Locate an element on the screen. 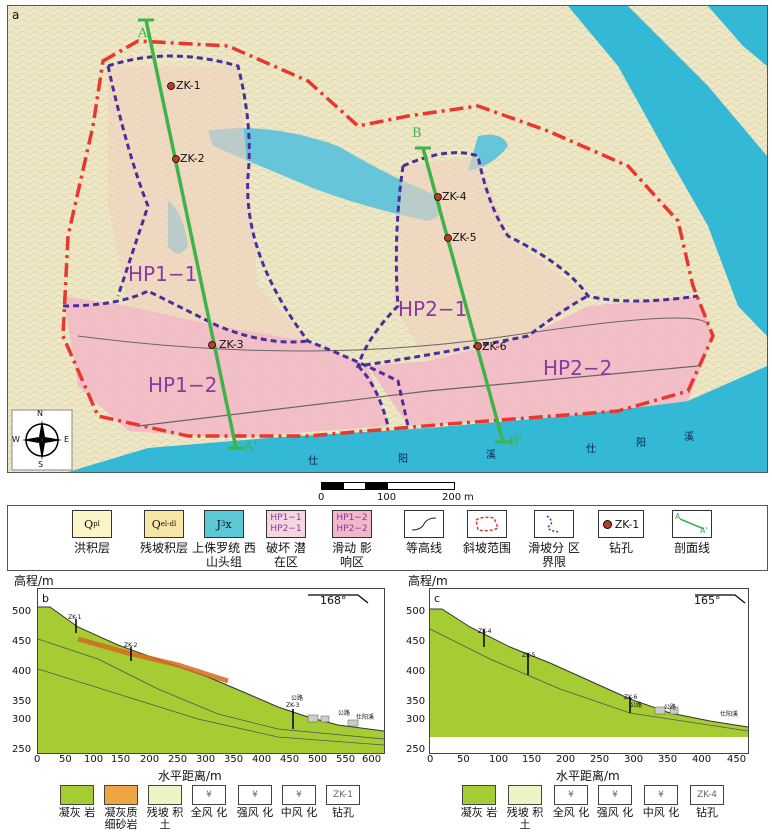 This screenshot has height=837, width=772. compass-n: N is located at coordinates (40, 413).